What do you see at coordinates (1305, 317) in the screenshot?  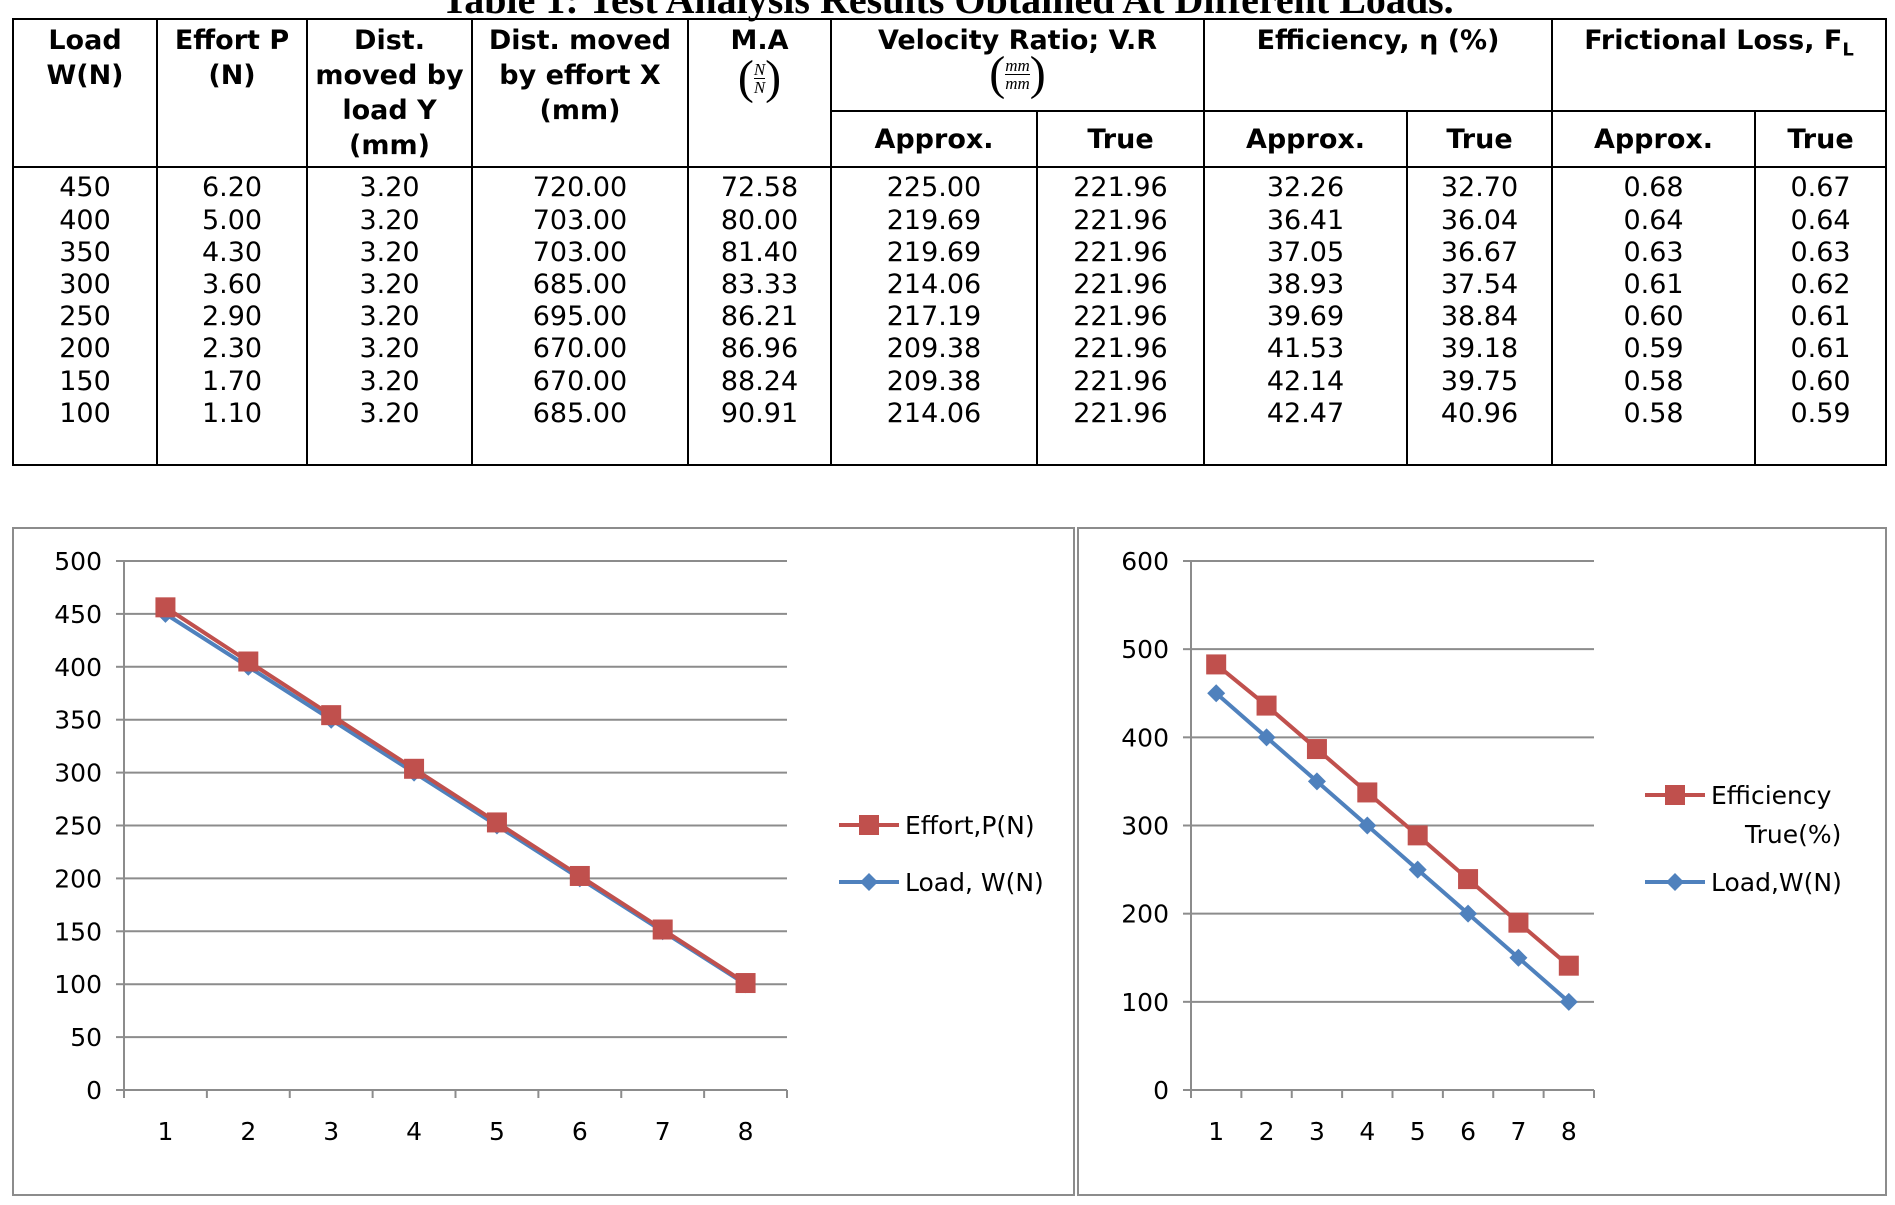 I see `table-cell: 39.69` at bounding box center [1305, 317].